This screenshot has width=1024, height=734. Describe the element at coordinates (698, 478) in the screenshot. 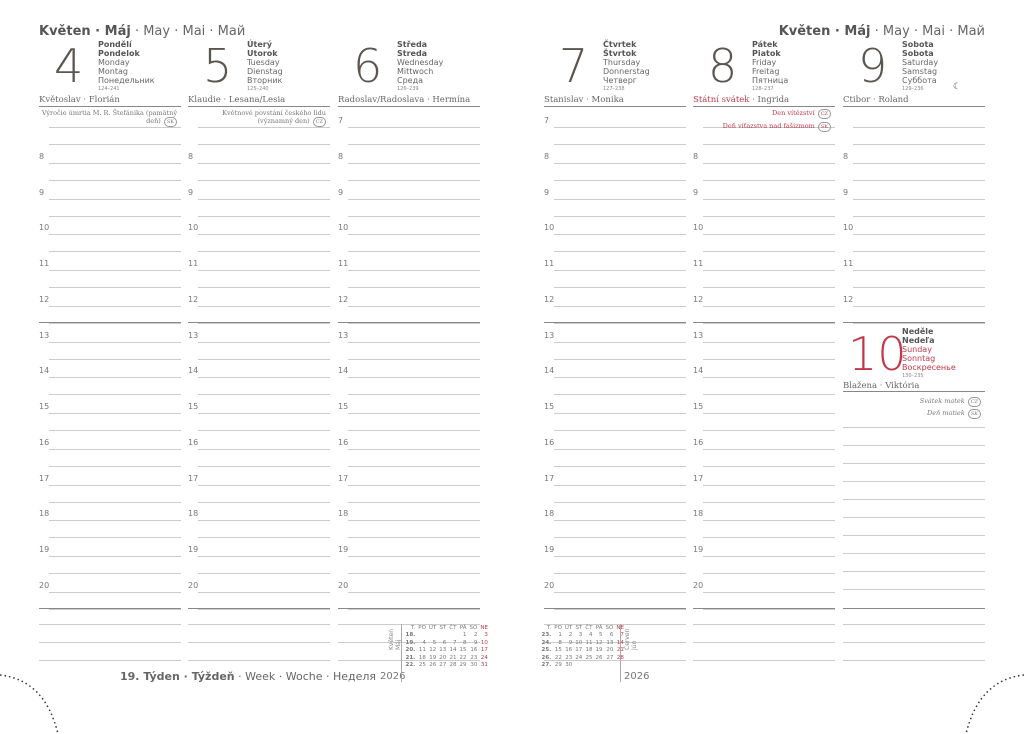

I see `hour-label: 17` at that location.